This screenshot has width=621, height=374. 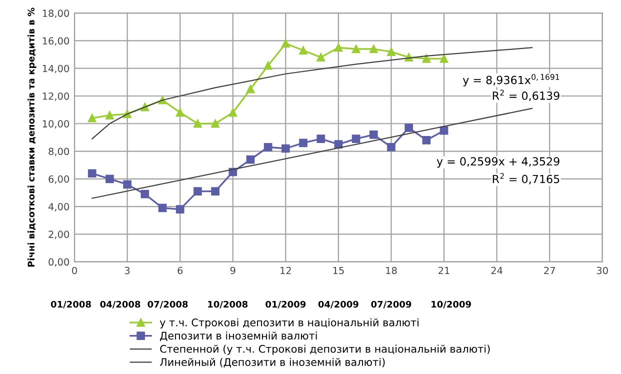 What do you see at coordinates (444, 270) in the screenshot?
I see `x-tick-label: 21` at bounding box center [444, 270].